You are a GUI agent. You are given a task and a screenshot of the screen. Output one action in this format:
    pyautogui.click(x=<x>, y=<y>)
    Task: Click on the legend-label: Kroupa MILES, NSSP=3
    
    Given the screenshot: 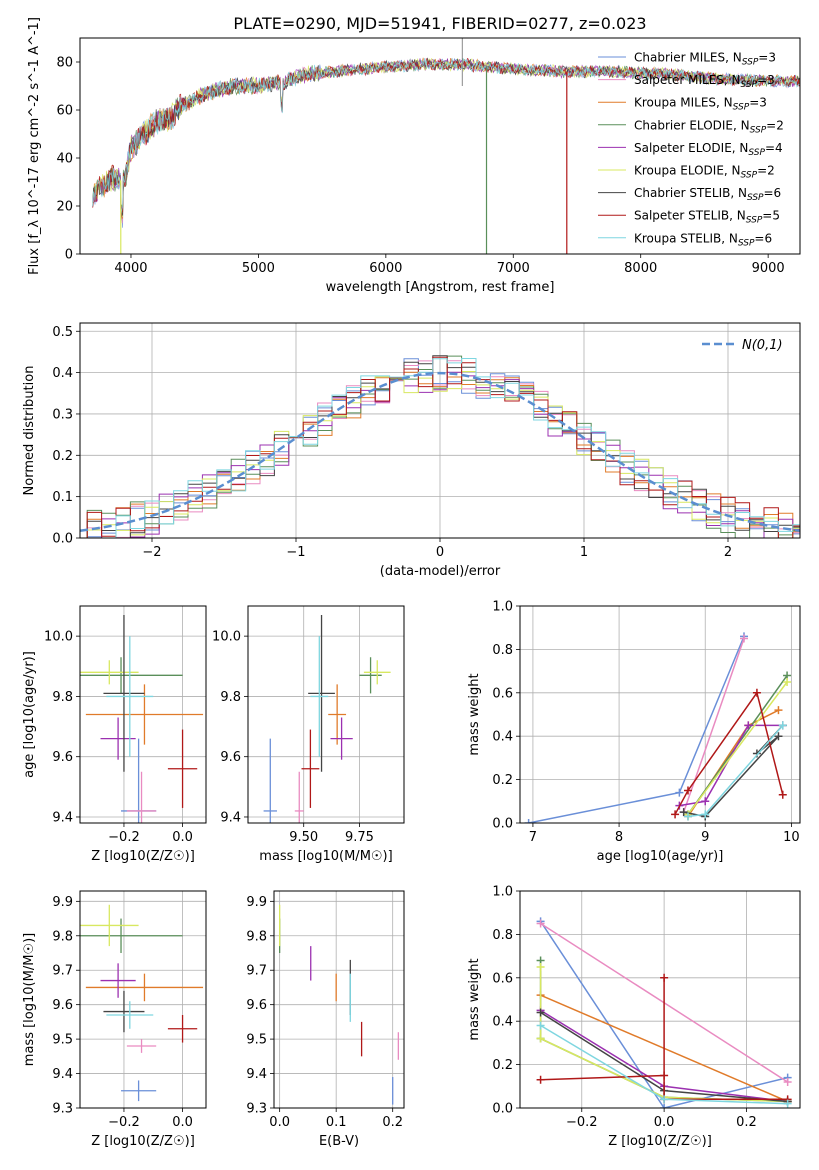 What is the action you would take?
    pyautogui.click(x=700, y=104)
    